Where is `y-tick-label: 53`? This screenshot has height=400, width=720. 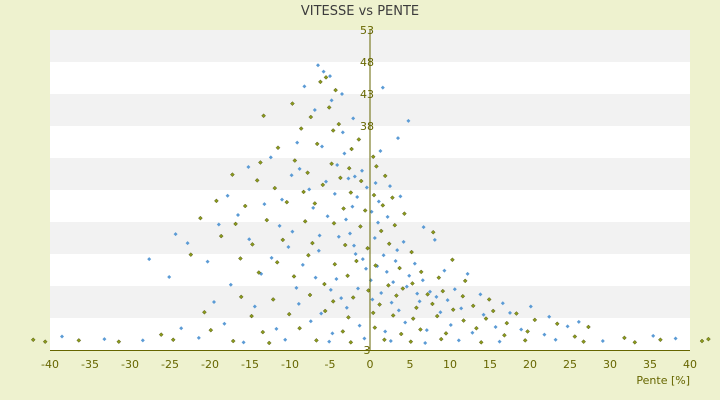
y-tick-label: 53 is located at coordinates (367, 30).